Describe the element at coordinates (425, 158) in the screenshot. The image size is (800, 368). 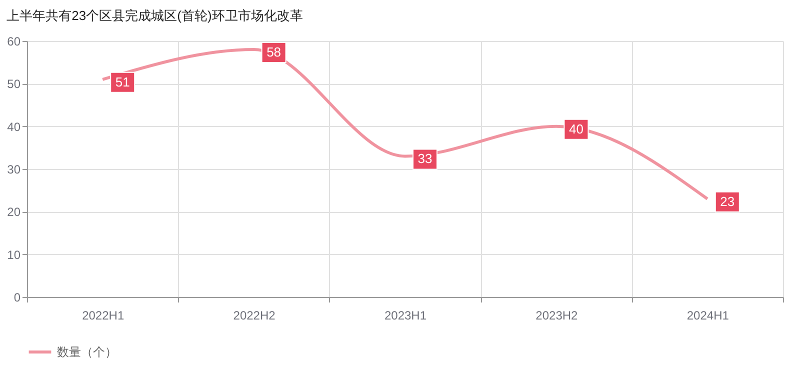
I see `data-label: 33` at that location.